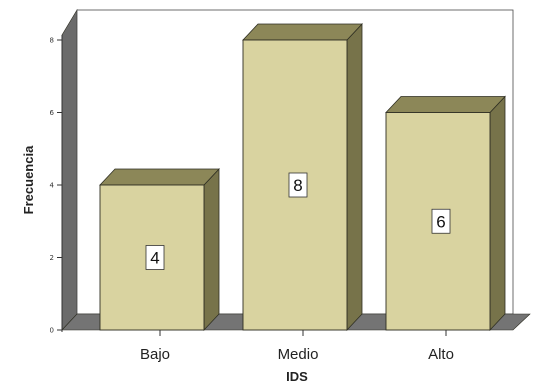 The image size is (537, 385). I want to click on data-label: 6, so click(440, 221).